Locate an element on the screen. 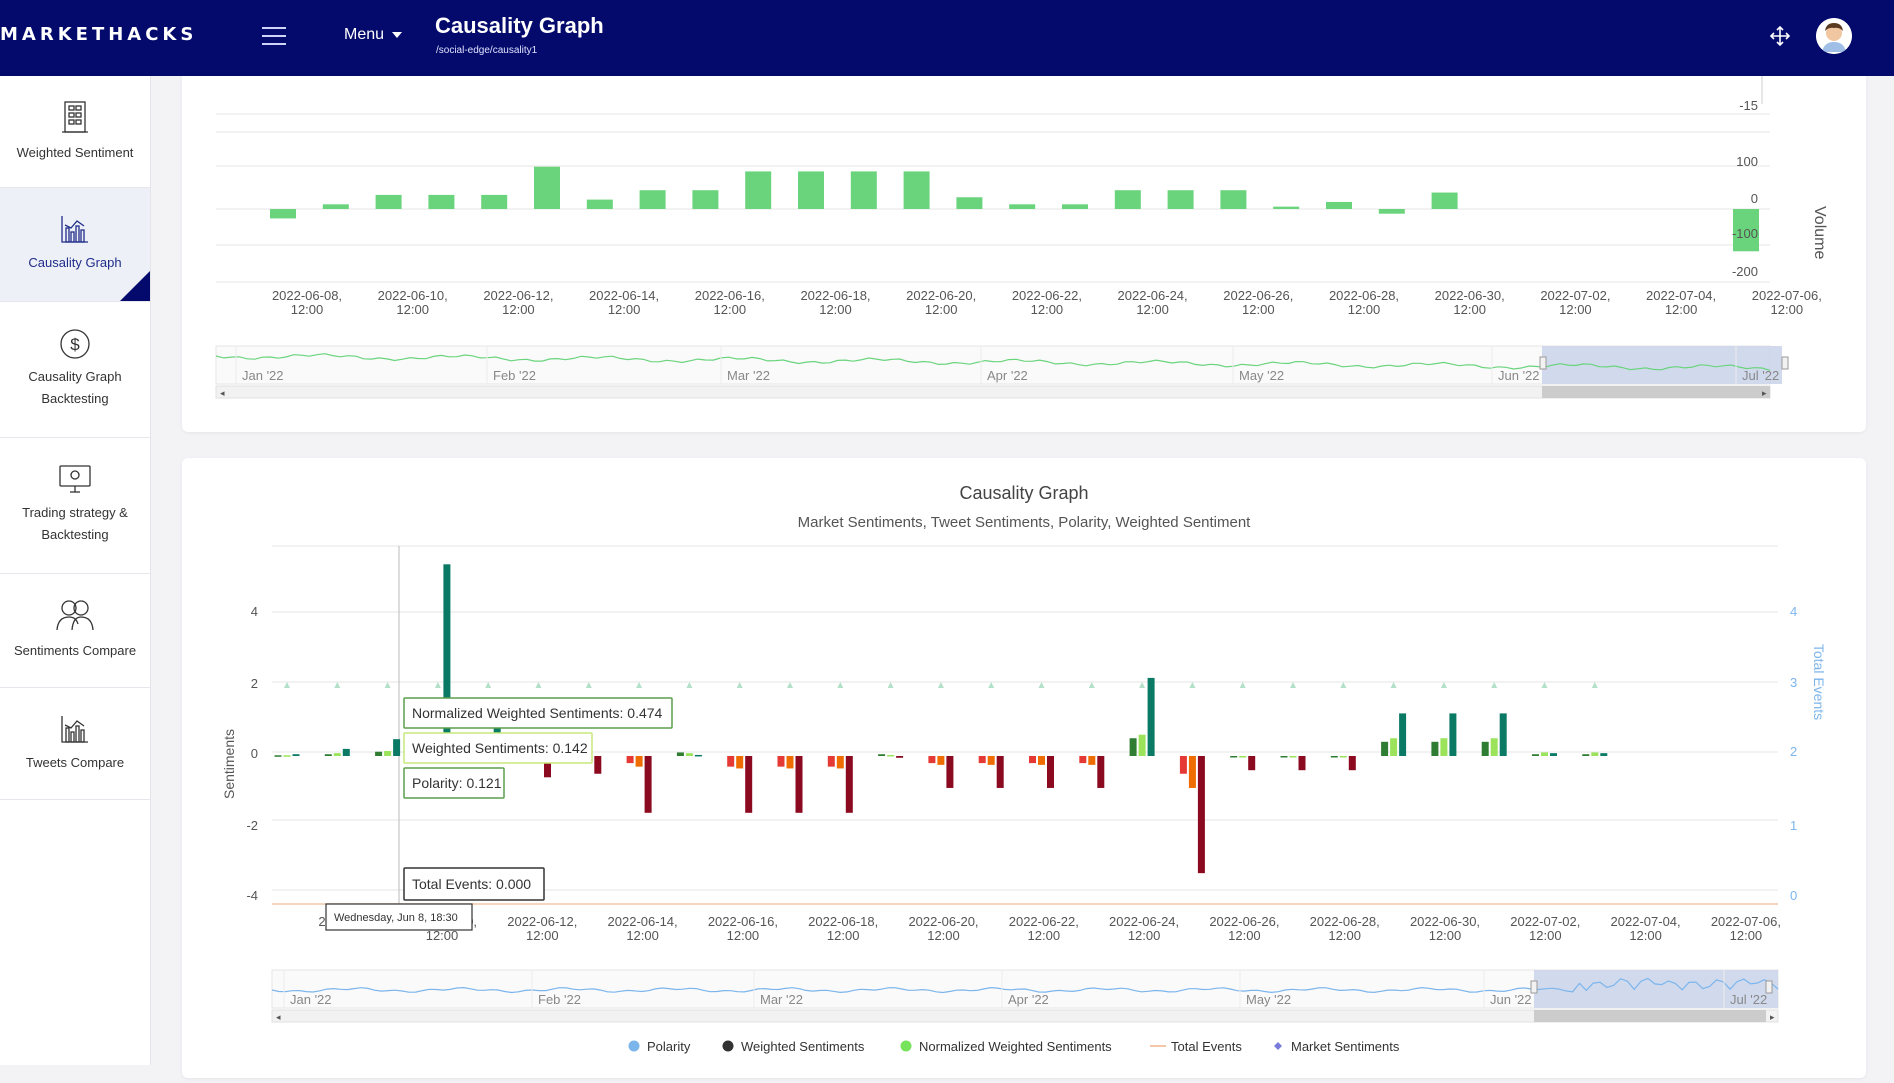  sidebar-item-causality-graph-backtesting: $ Causality Graph Backtesting is located at coordinates (75, 370).